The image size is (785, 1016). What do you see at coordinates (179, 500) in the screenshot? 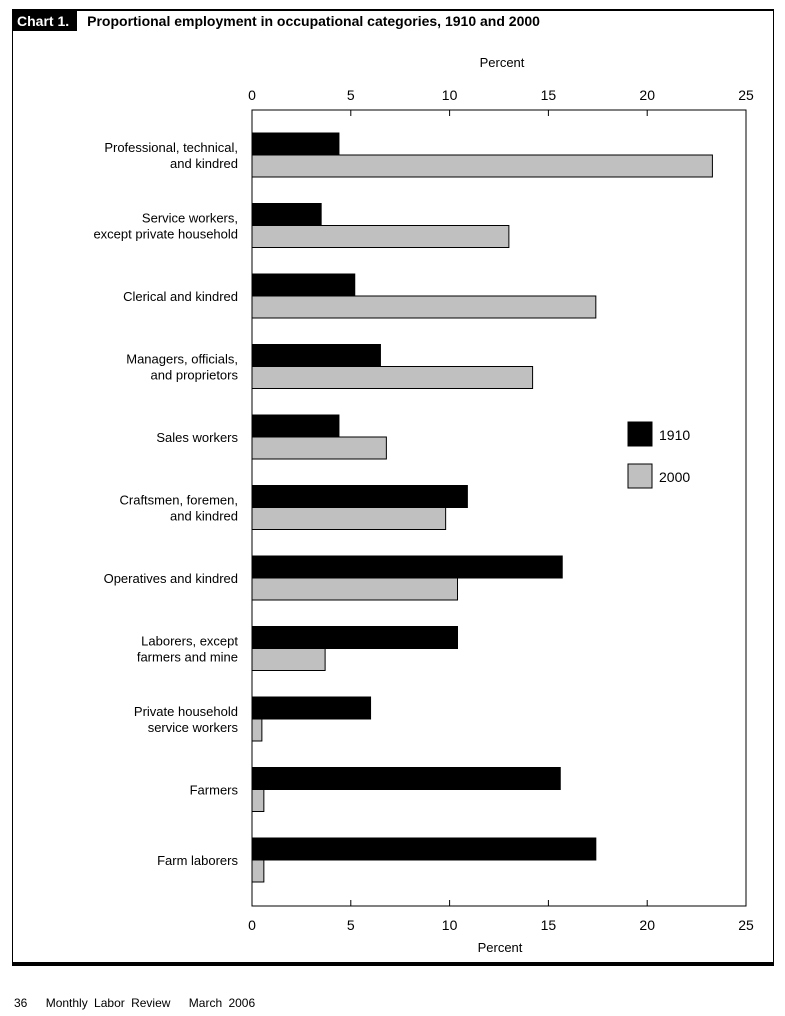
I see `category-label: Craftsmen, foremen,` at bounding box center [179, 500].